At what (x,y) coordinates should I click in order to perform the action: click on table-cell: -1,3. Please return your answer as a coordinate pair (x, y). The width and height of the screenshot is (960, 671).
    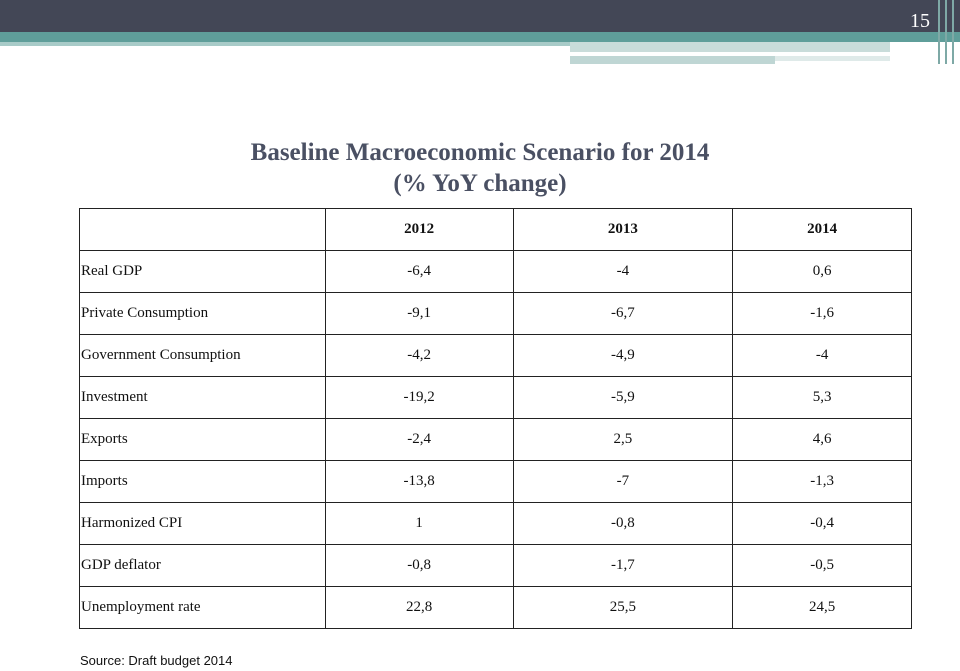
    Looking at the image, I should click on (822, 481).